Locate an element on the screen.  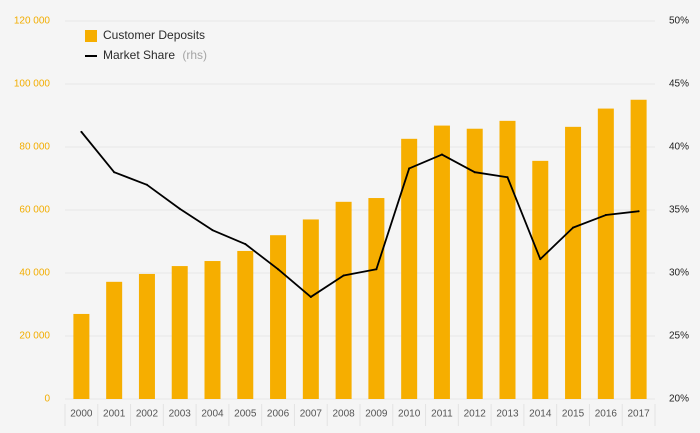
right-tick-label: 35% is located at coordinates (679, 210).